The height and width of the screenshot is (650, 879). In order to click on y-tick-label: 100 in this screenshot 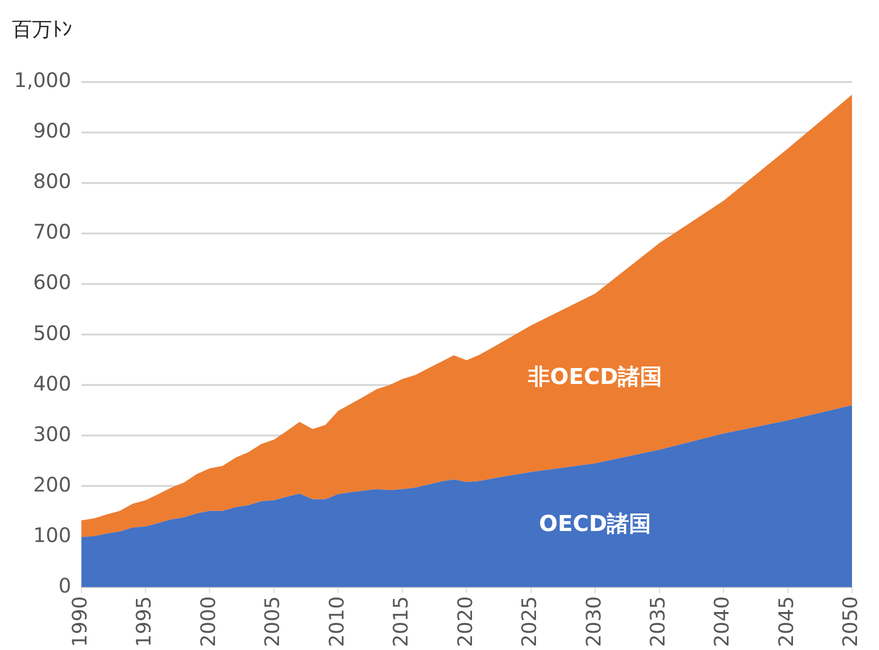, I will do `click(52, 534)`.